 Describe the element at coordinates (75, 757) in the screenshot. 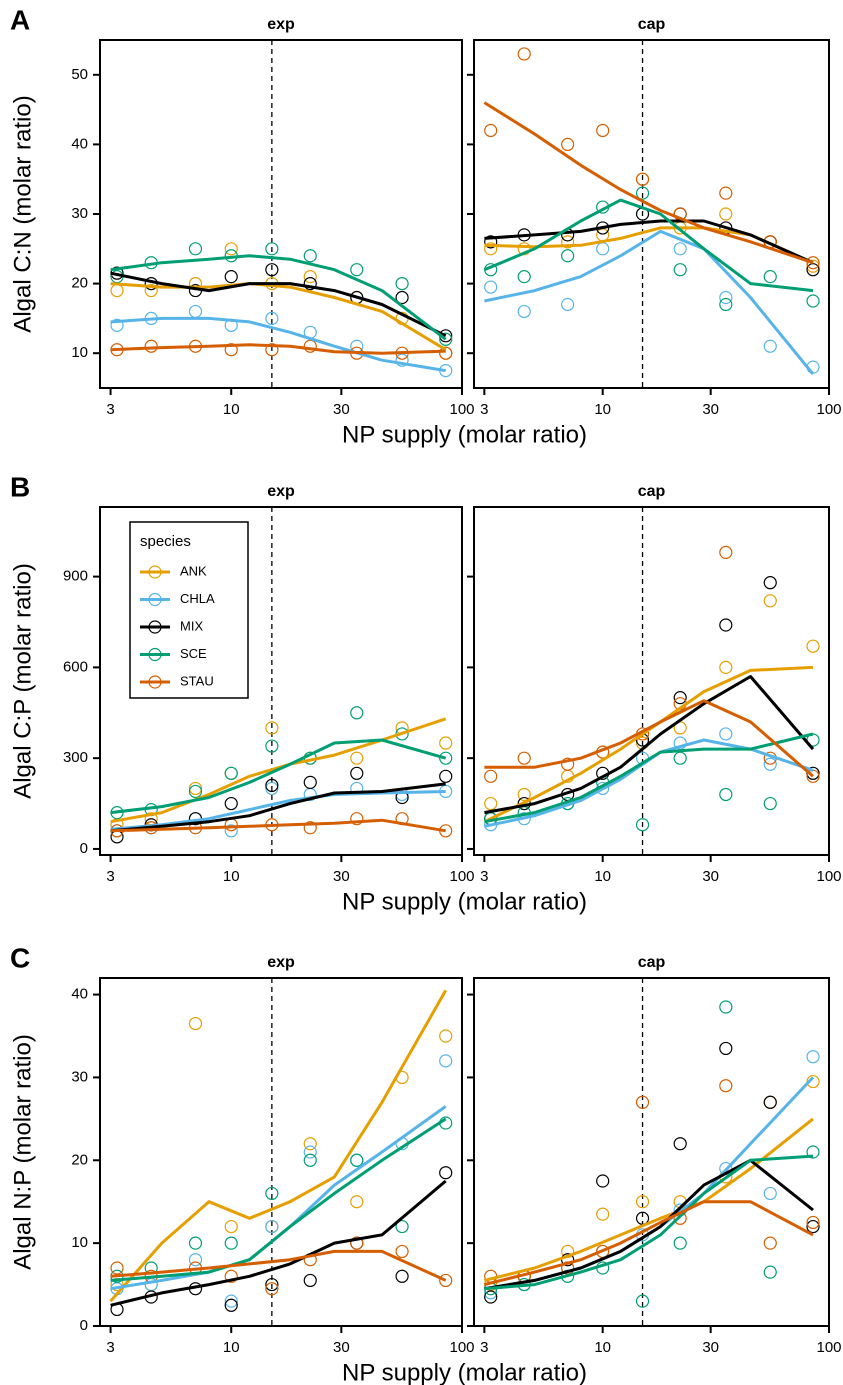

I see `y-tick-label: 300` at that location.